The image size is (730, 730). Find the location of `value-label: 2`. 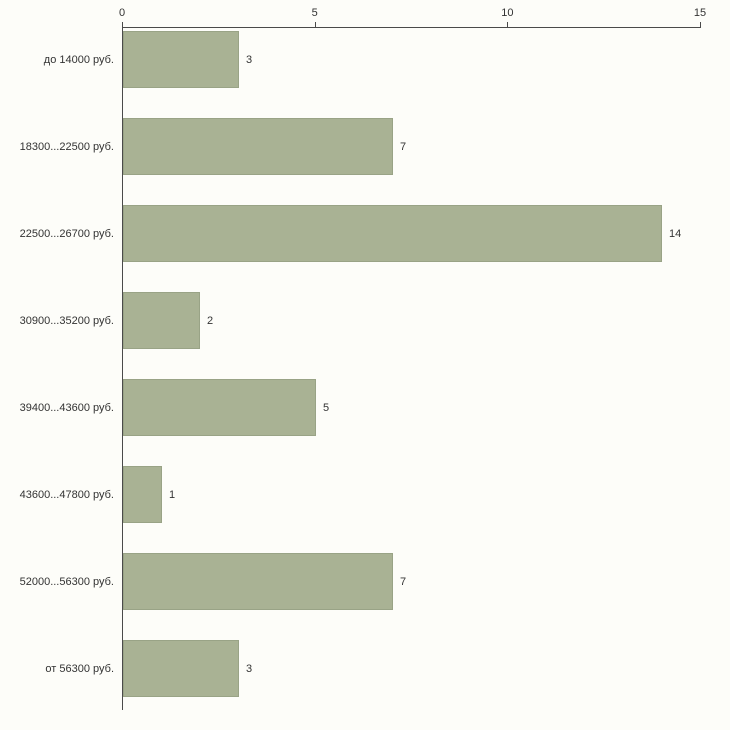

value-label: 2 is located at coordinates (210, 320).